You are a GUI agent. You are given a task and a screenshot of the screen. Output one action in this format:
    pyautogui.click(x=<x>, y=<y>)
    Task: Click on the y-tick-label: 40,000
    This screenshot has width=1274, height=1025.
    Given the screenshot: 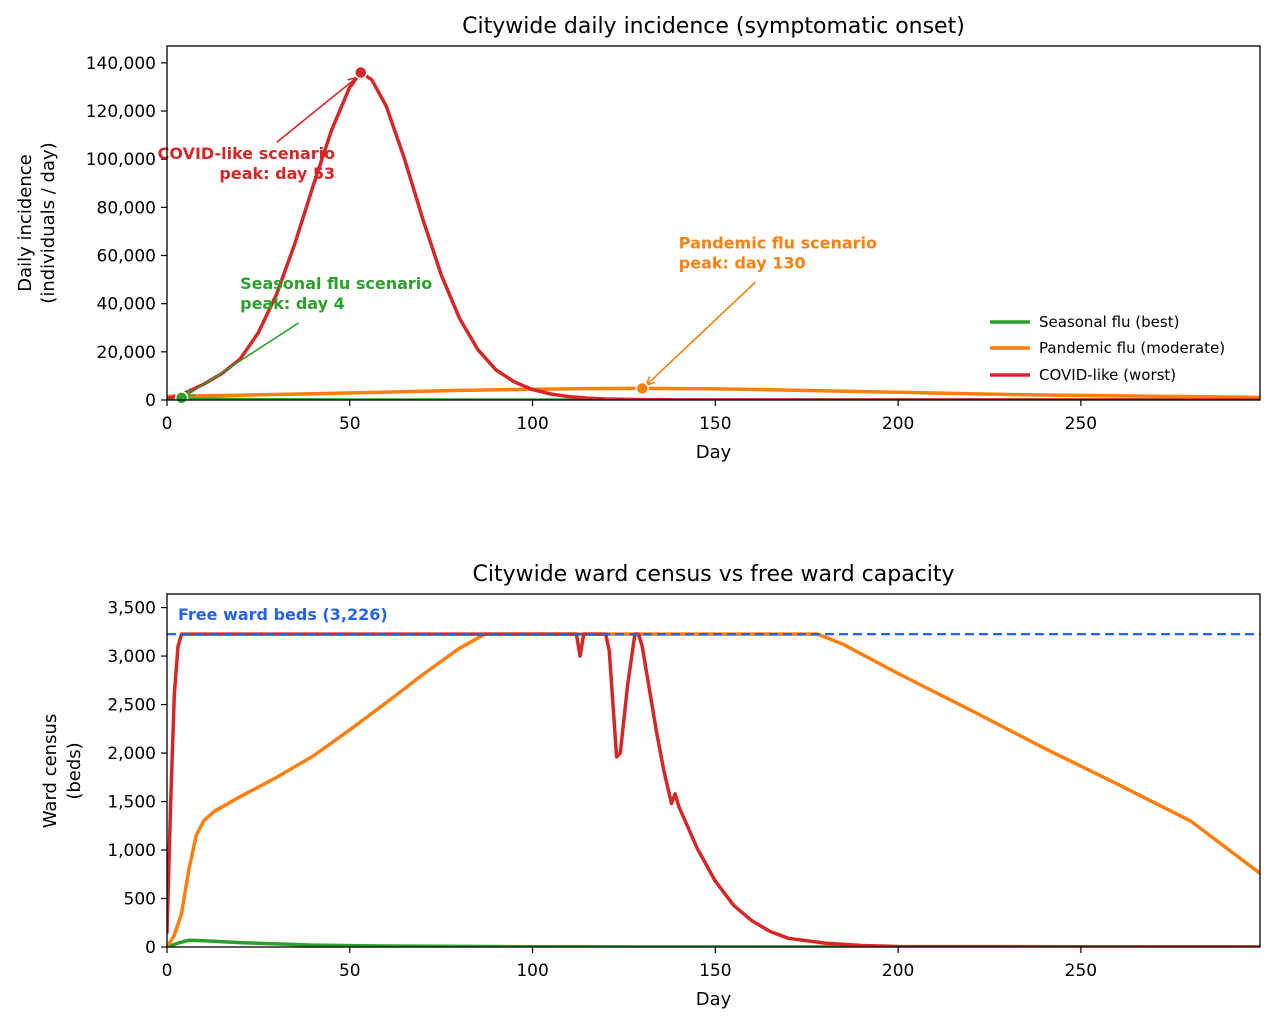 What is the action you would take?
    pyautogui.click(x=126, y=305)
    